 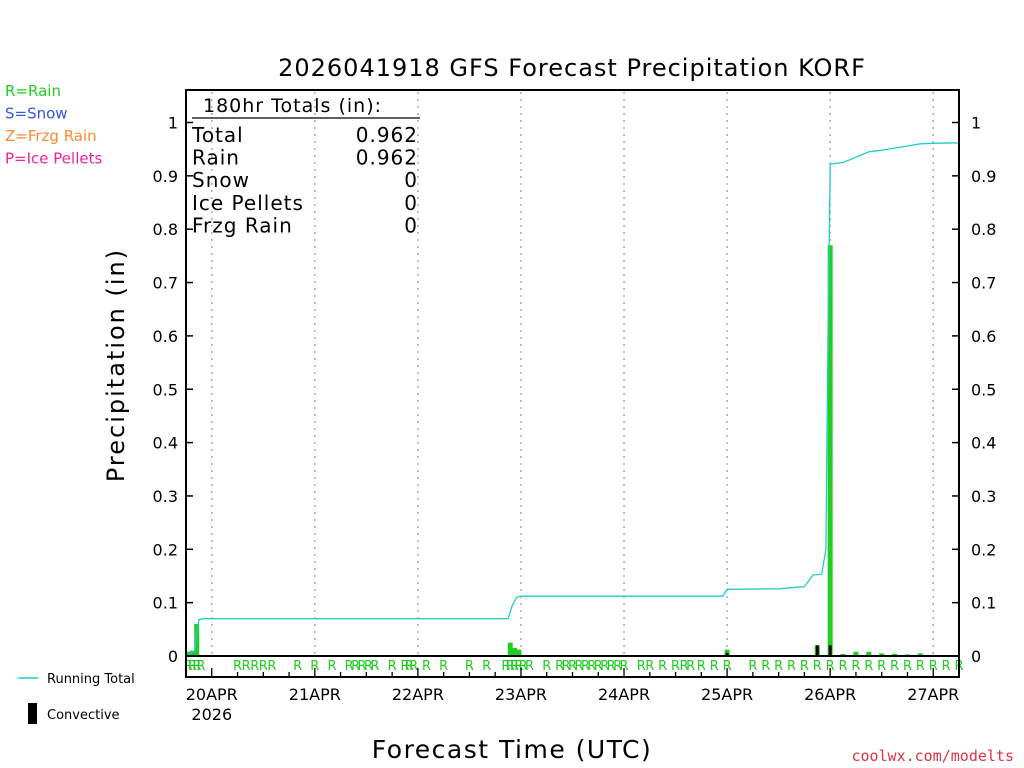 What do you see at coordinates (297, 666) in the screenshot?
I see `rain-marker-9: R` at bounding box center [297, 666].